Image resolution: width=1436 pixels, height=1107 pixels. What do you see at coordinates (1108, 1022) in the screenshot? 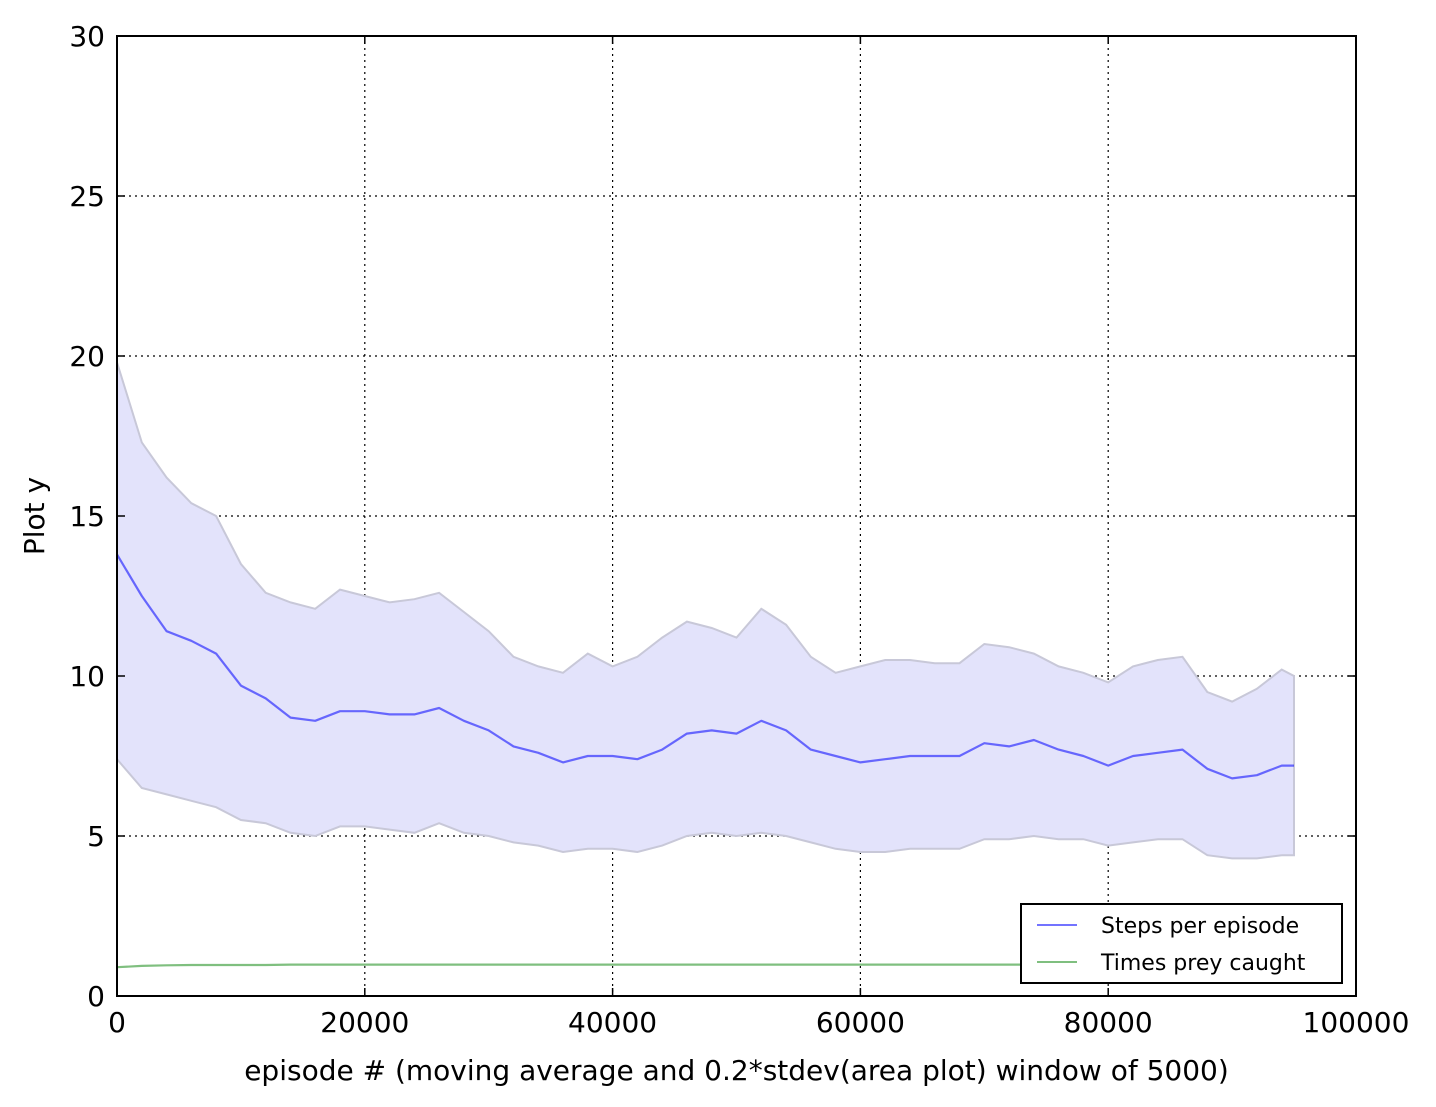
I see `x-tick-label: 80000` at bounding box center [1108, 1022].